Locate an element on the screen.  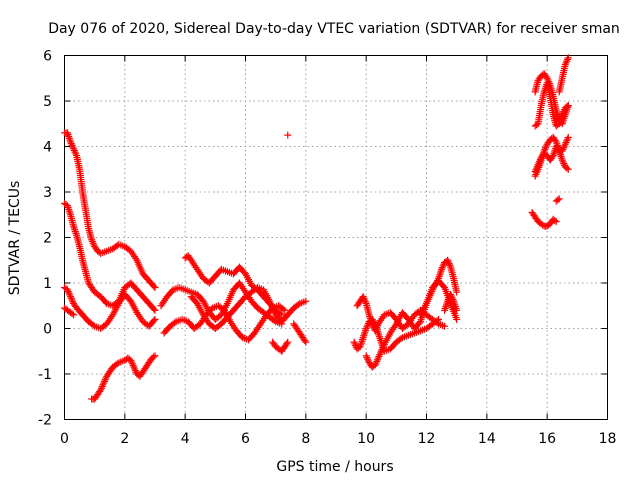
y-tick-labels: -2 -1 0 1 2 3 4 5 6 is located at coordinates (45, 239).